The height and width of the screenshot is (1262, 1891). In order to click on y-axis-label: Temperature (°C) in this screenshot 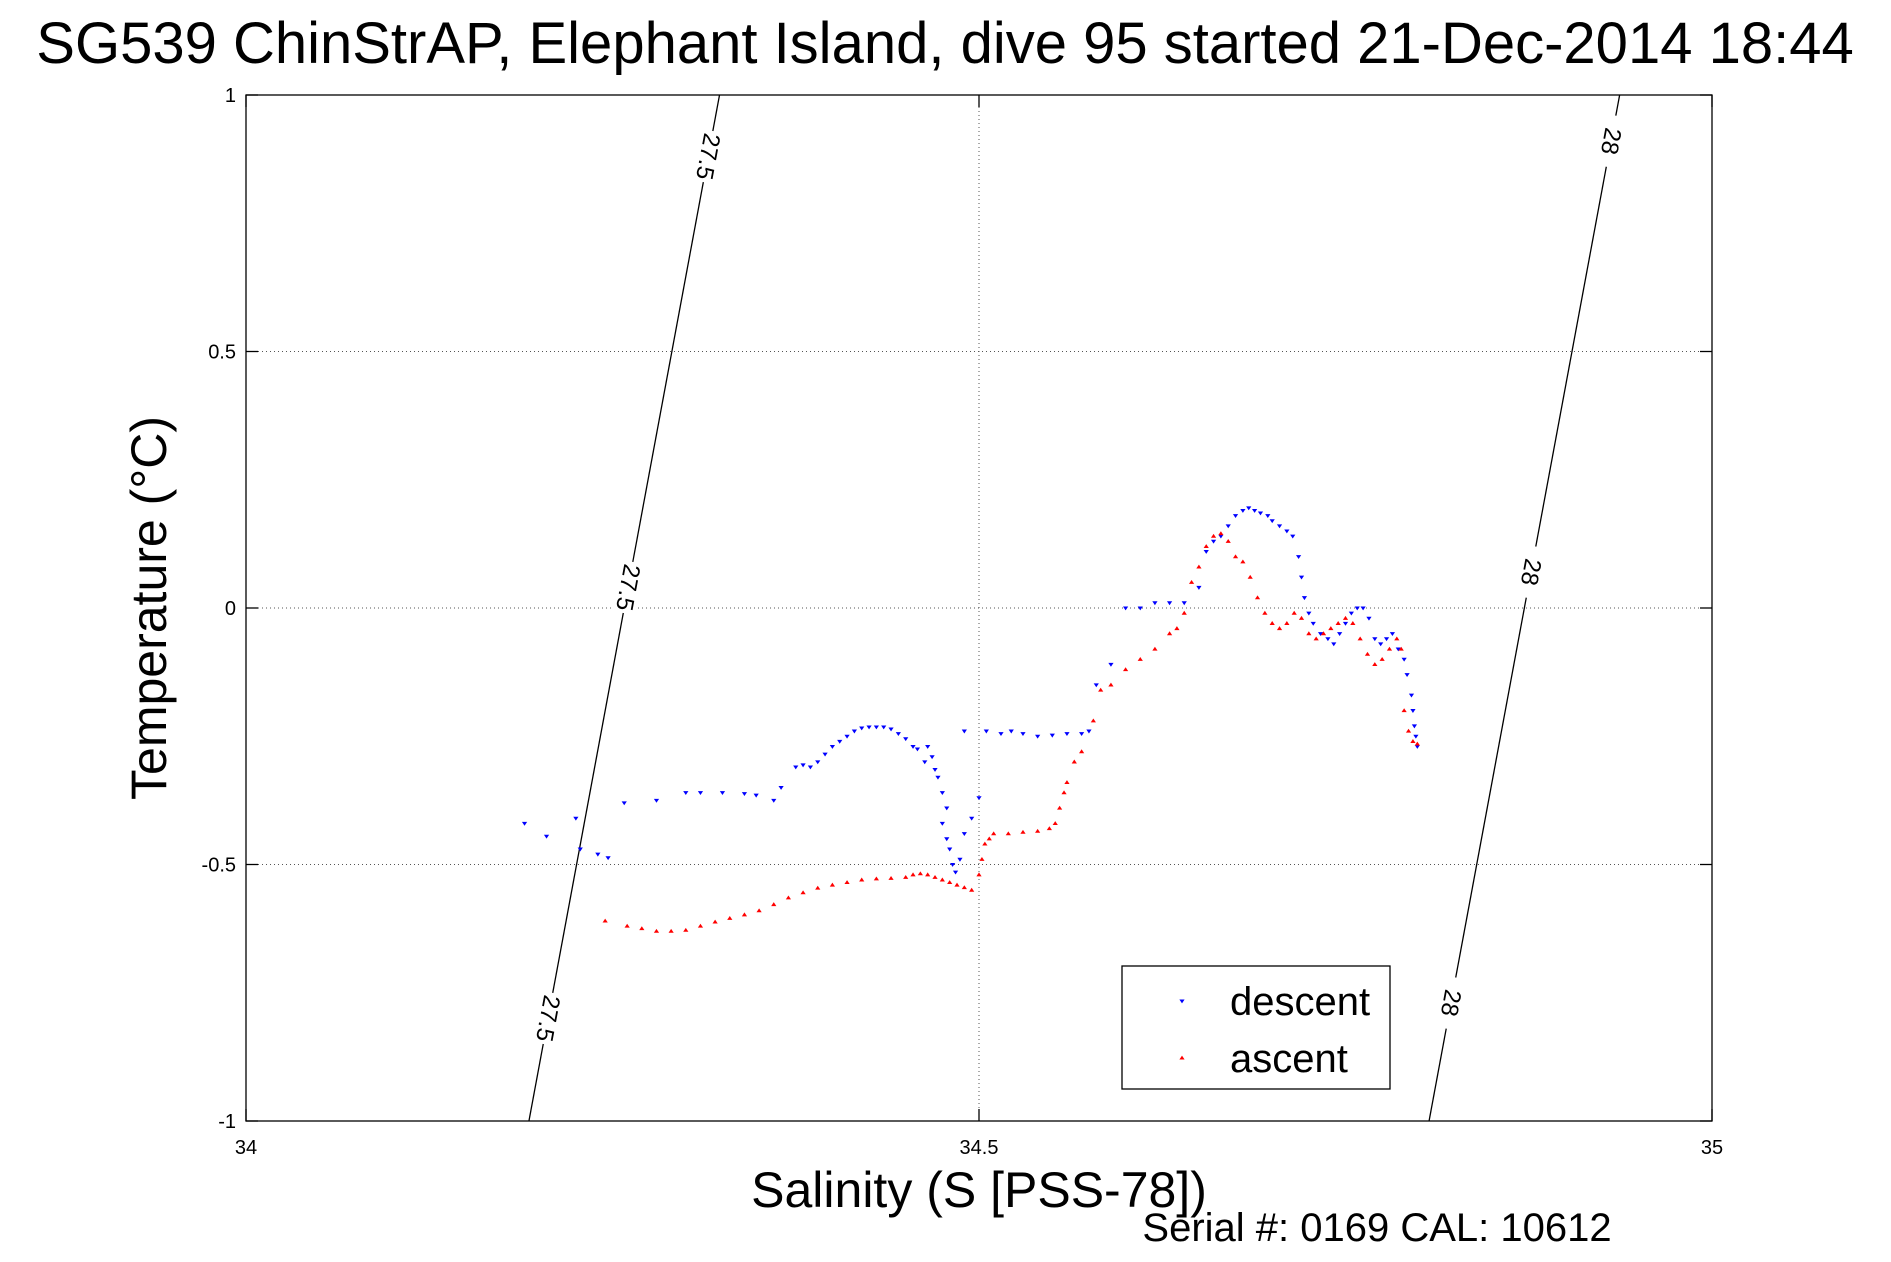, I will do `click(149, 608)`.